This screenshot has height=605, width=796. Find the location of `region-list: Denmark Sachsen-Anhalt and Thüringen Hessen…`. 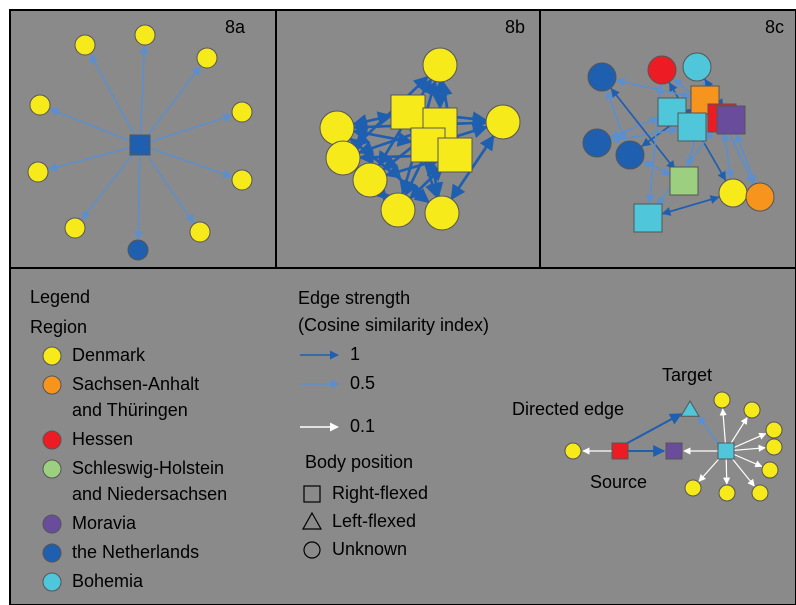

region-list: Denmark Sachsen-Anhalt and Thüringen Hessen… is located at coordinates (134, 468).